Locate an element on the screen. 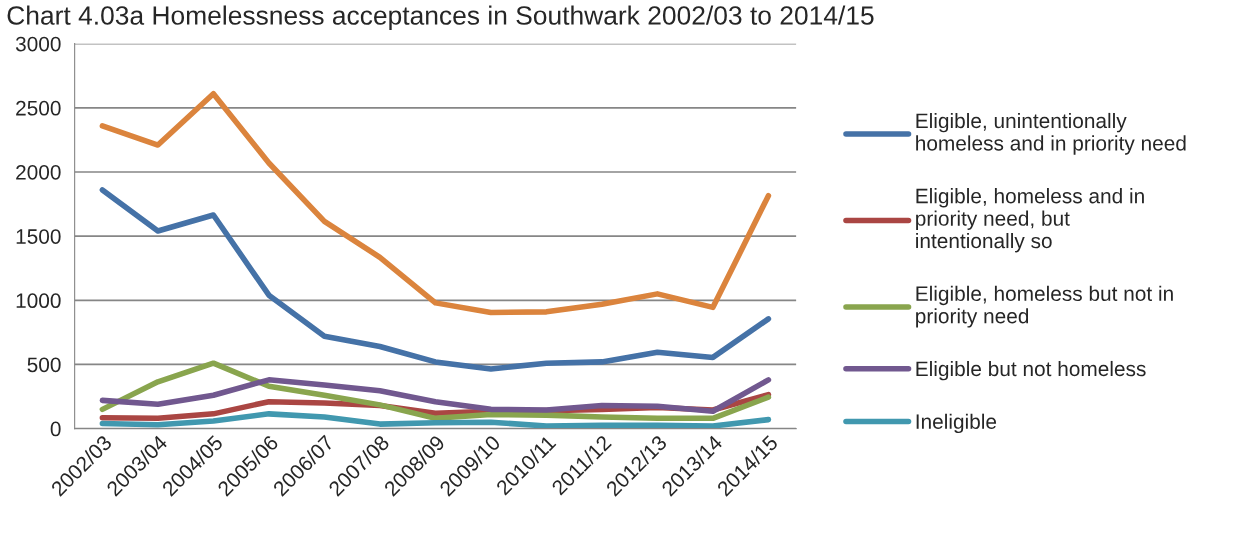 The height and width of the screenshot is (546, 1244). y-tick-label: 2000 is located at coordinates (38, 172).